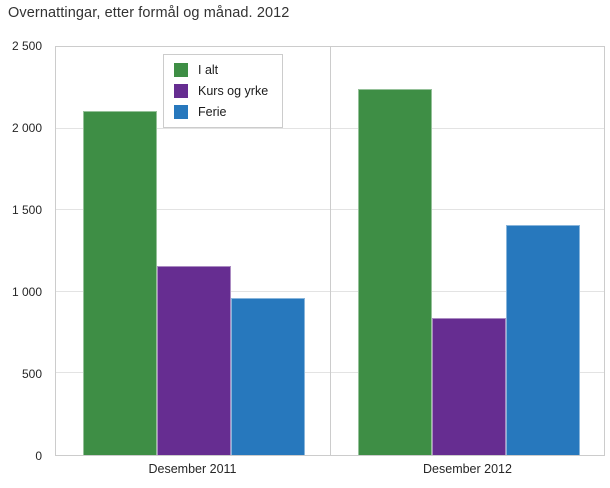 The width and height of the screenshot is (610, 488). I want to click on legend-item-kurs-og-yrke: Kurs og yrke, so click(221, 91).